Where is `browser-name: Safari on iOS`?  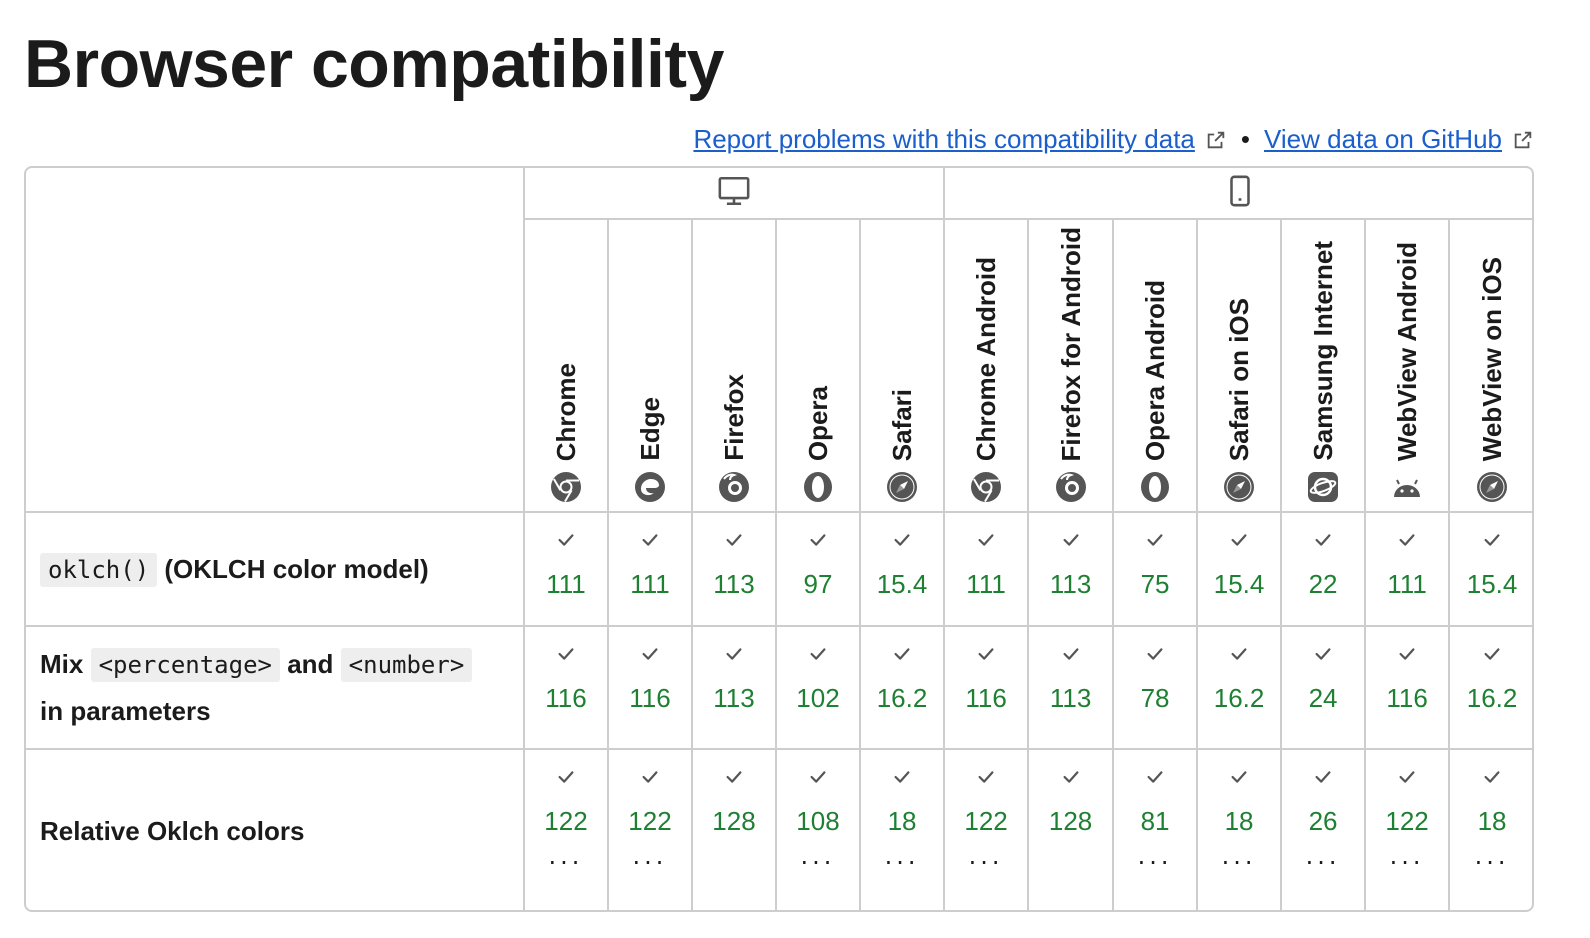
browser-name: Safari on iOS is located at coordinates (1239, 379).